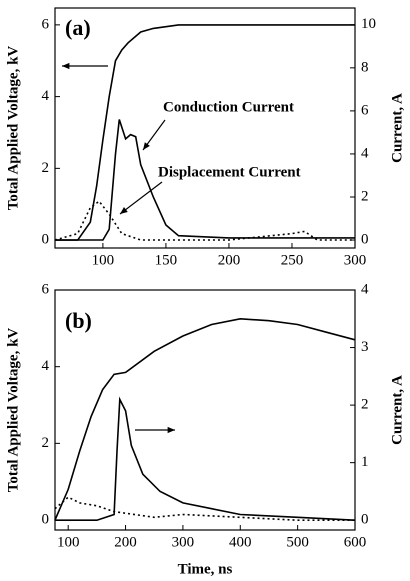 This screenshot has height=581, width=410. Describe the element at coordinates (229, 172) in the screenshot. I see `annotation: Displacement Current` at that location.